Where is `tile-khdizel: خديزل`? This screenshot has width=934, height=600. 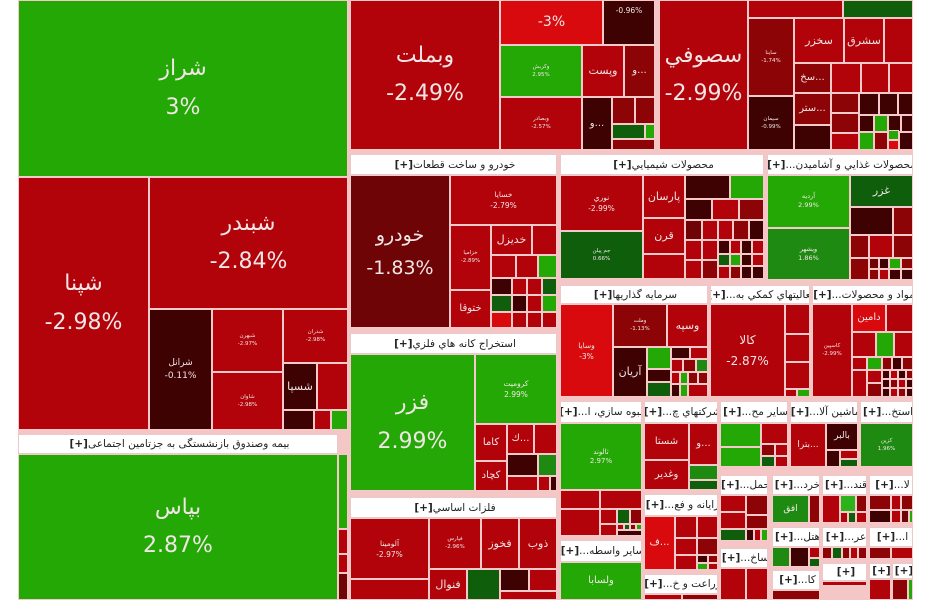
tile-khdizel: خديزل is located at coordinates (511, 240).